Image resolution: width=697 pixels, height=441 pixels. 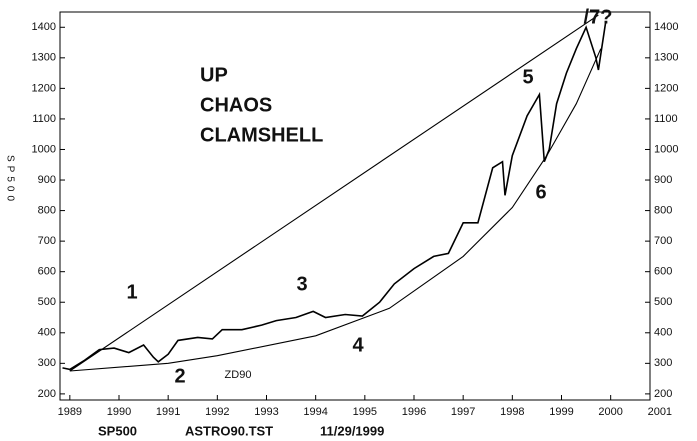 I want to click on y2-tick-label: 700, so click(x=663, y=241).